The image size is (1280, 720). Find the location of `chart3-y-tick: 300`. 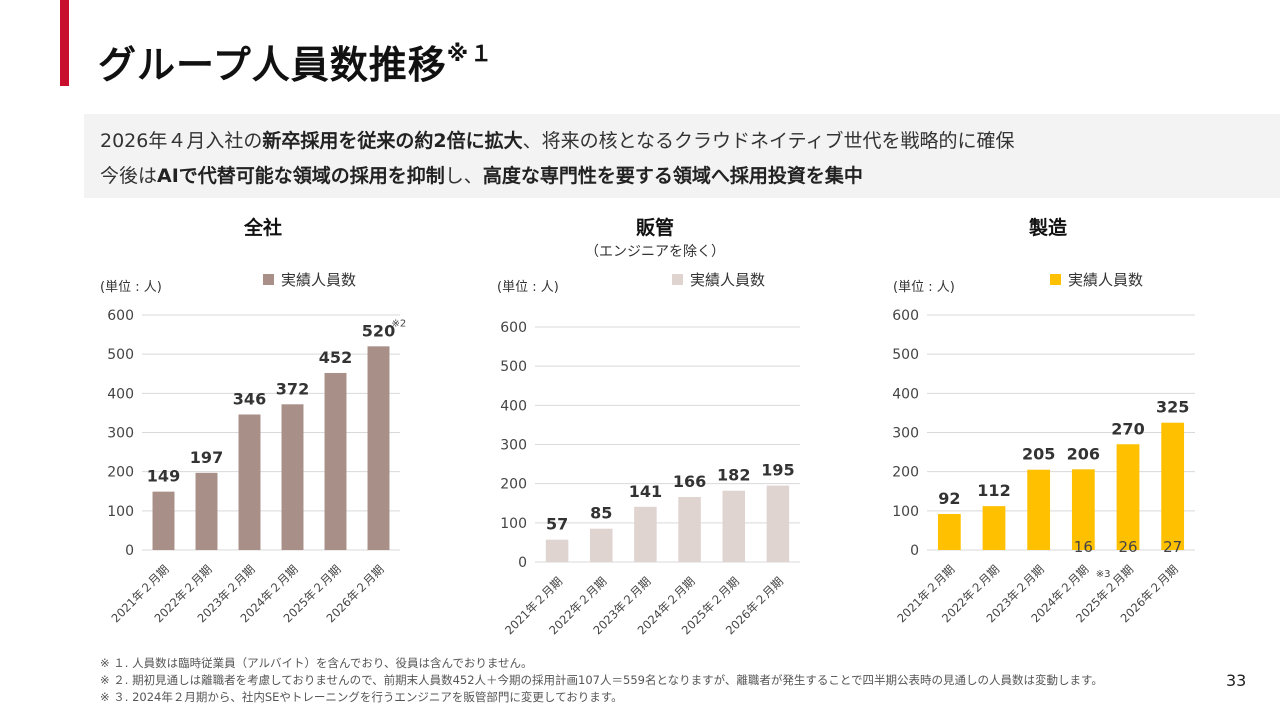

chart3-y-tick: 300 is located at coordinates (905, 434).